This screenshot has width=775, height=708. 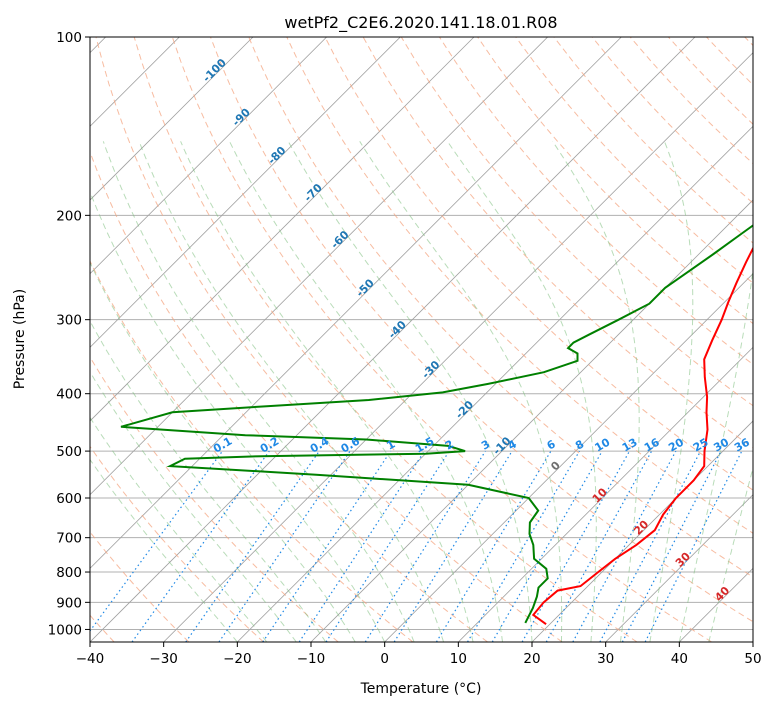 What do you see at coordinates (419, 654) in the screenshot?
I see `x-axis: −40 −30 −20 −10 0 10 20 30 40 50` at bounding box center [419, 654].